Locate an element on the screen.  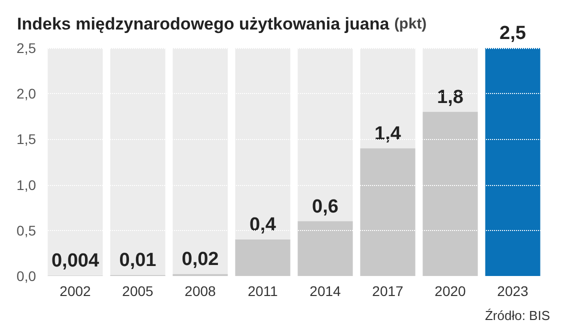
y-tick-label: 2,0 is located at coordinates (26, 94).